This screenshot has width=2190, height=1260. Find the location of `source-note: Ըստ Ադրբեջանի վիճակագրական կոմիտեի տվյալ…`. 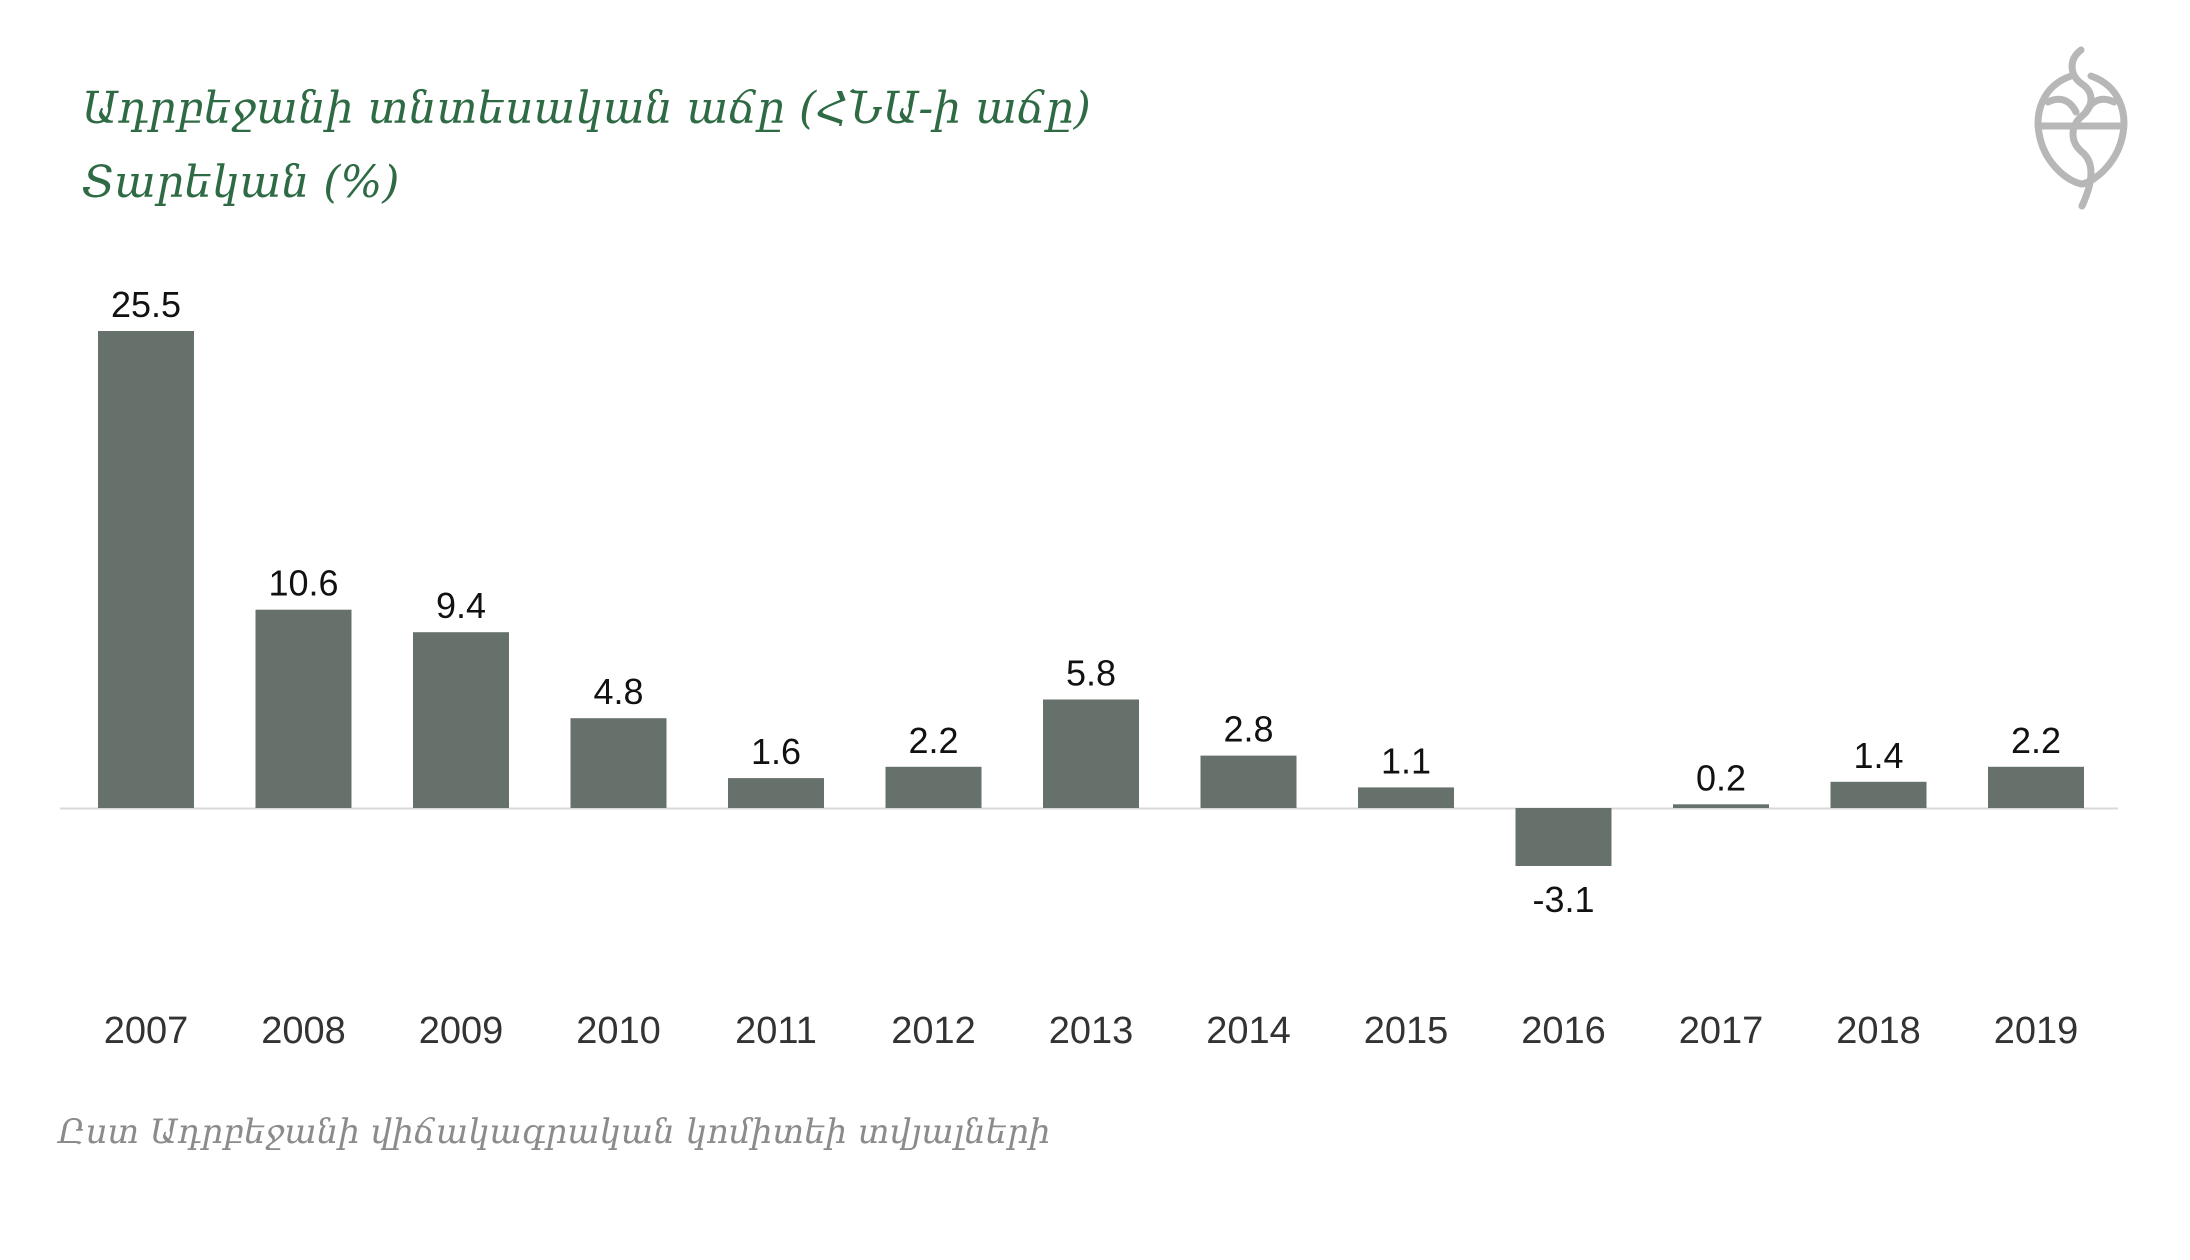

source-note: Ըստ Ադրբեջանի վիճակագրական կոմիտեի տվյալ… is located at coordinates (554, 1132).